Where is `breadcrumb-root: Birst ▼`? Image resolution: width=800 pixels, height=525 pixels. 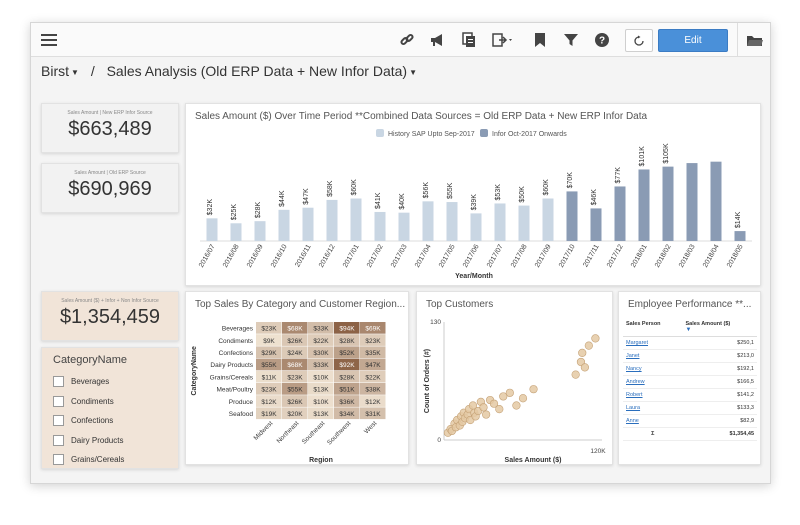 breadcrumb-root: Birst ▼ is located at coordinates (60, 71).